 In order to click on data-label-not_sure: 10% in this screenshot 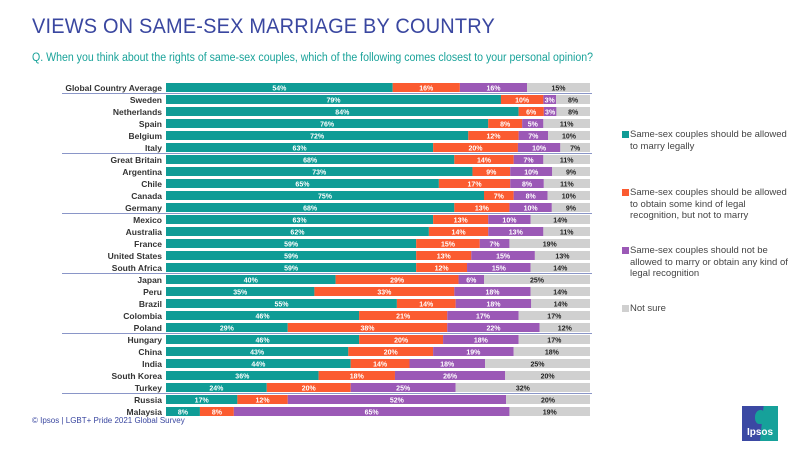, I will do `click(569, 137)`.